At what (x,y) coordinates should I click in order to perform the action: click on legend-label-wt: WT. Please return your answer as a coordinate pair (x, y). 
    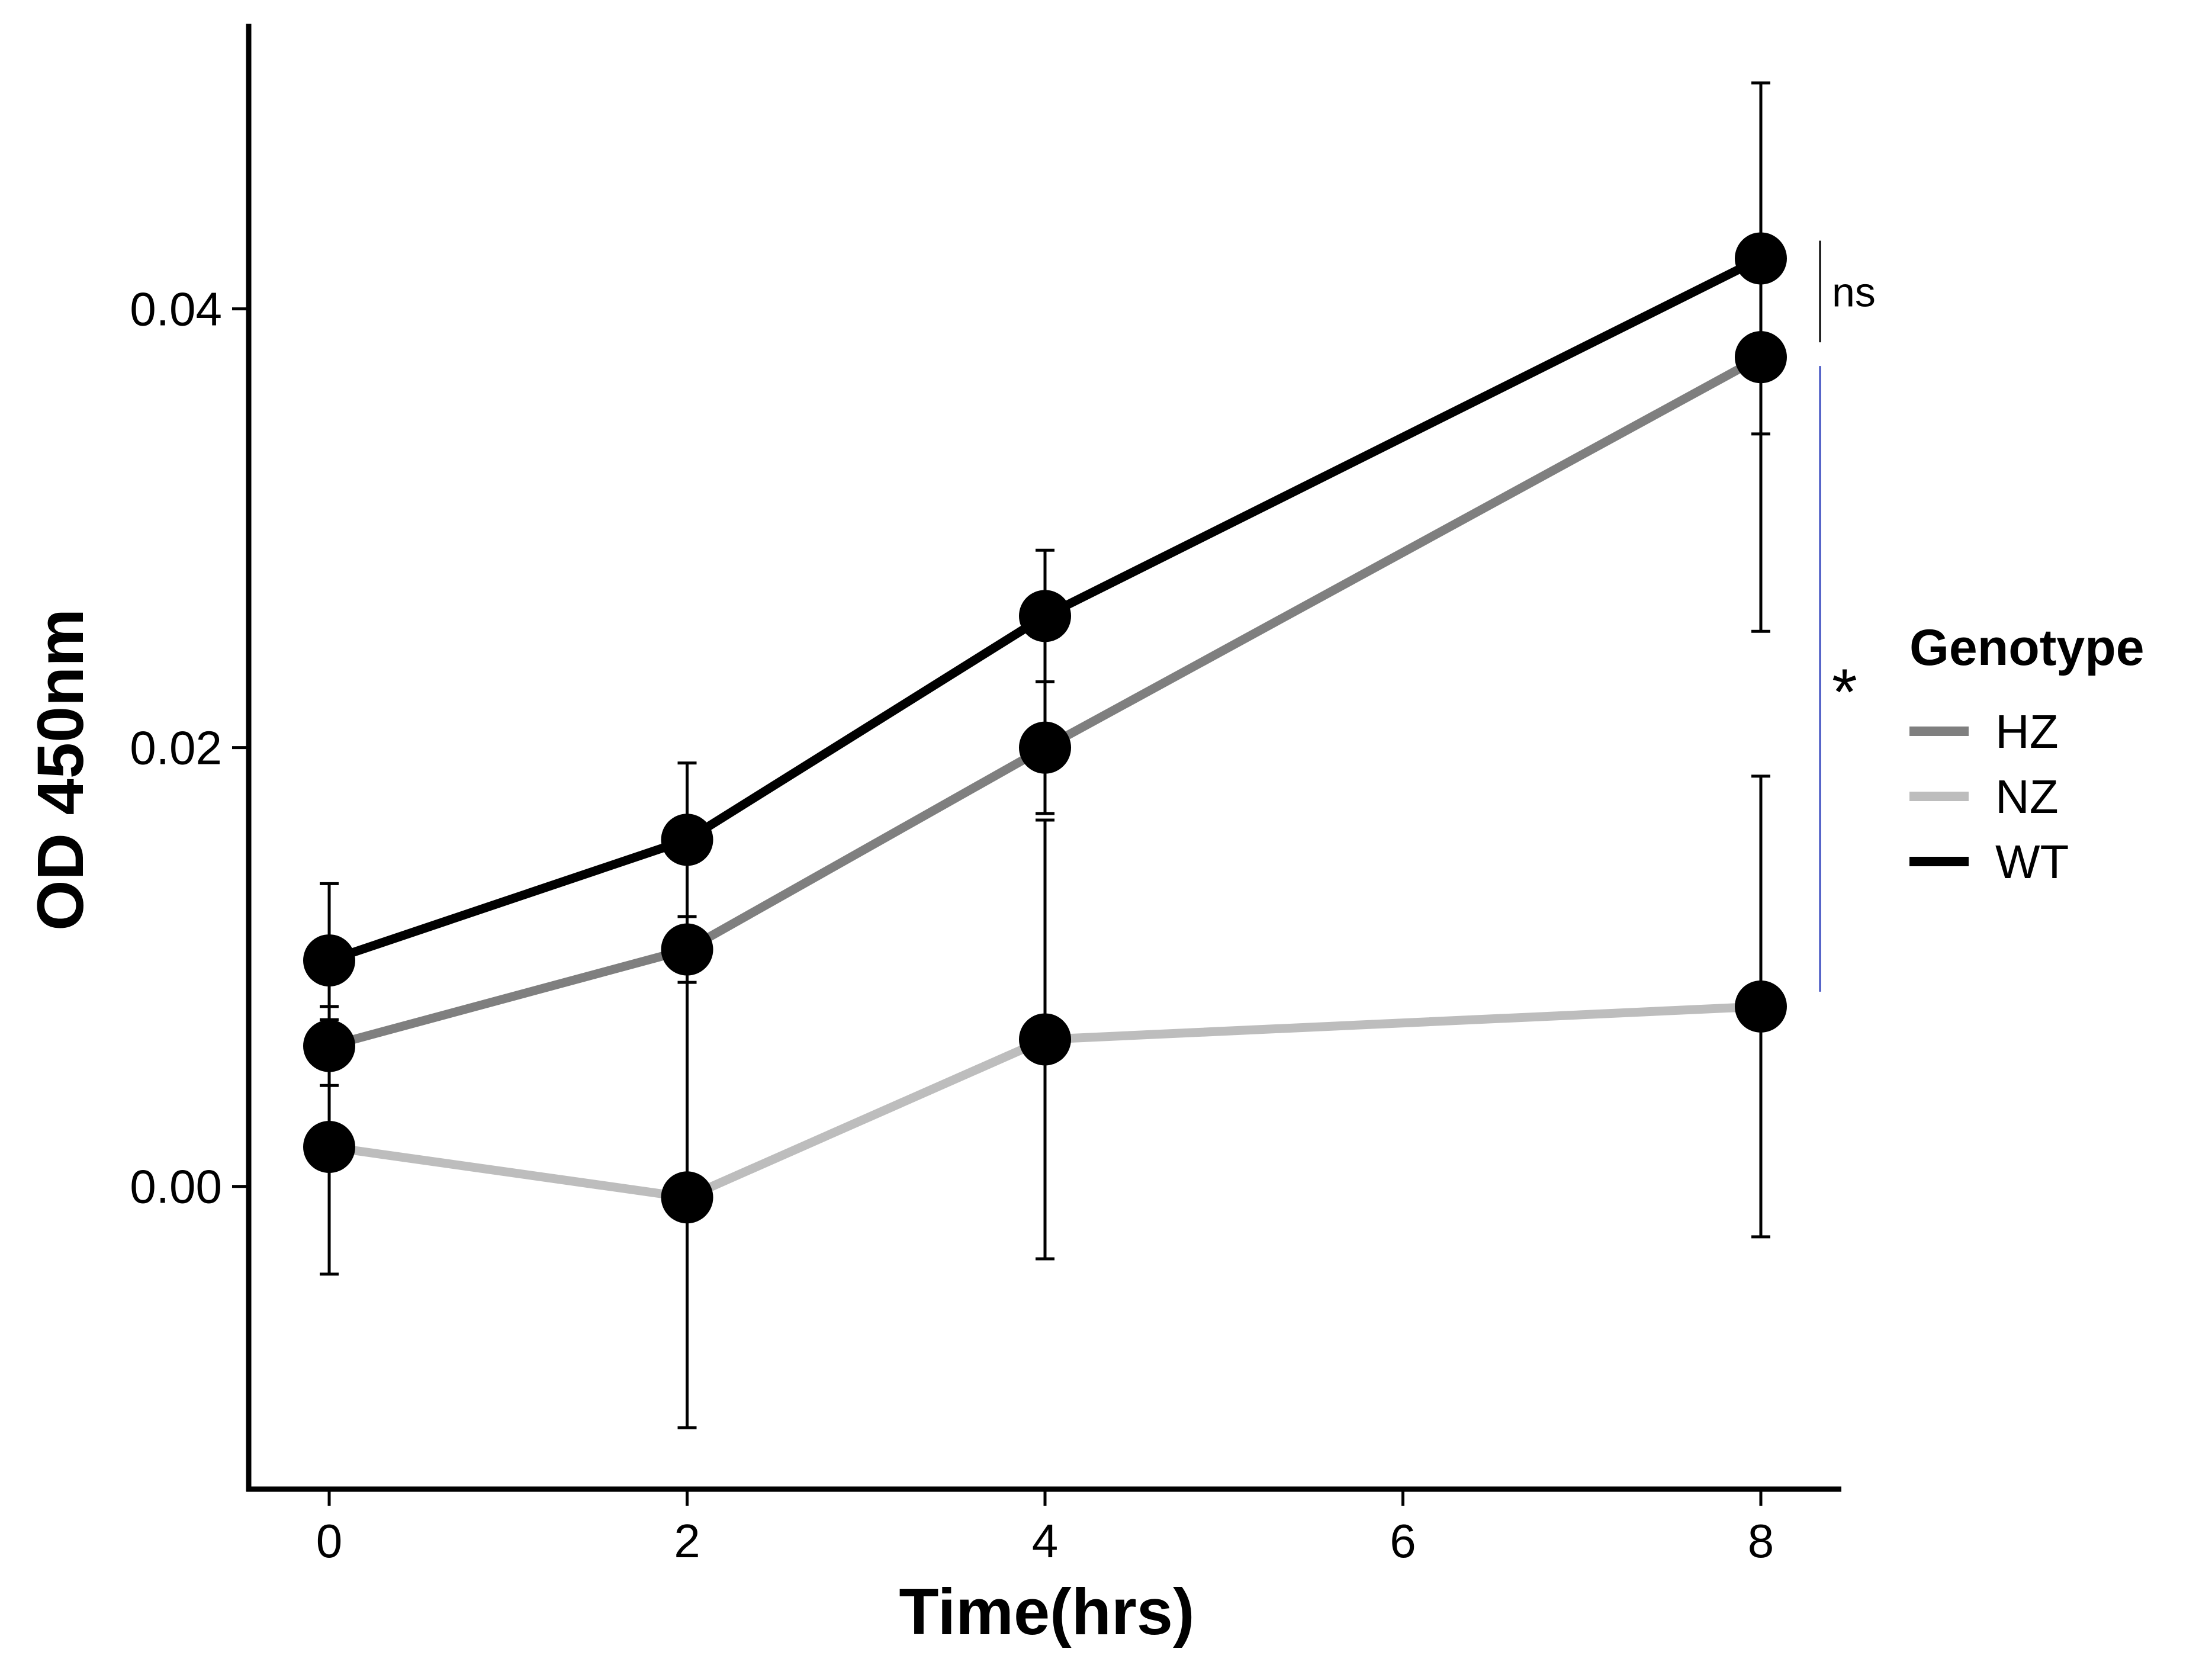
    Looking at the image, I should click on (2032, 861).